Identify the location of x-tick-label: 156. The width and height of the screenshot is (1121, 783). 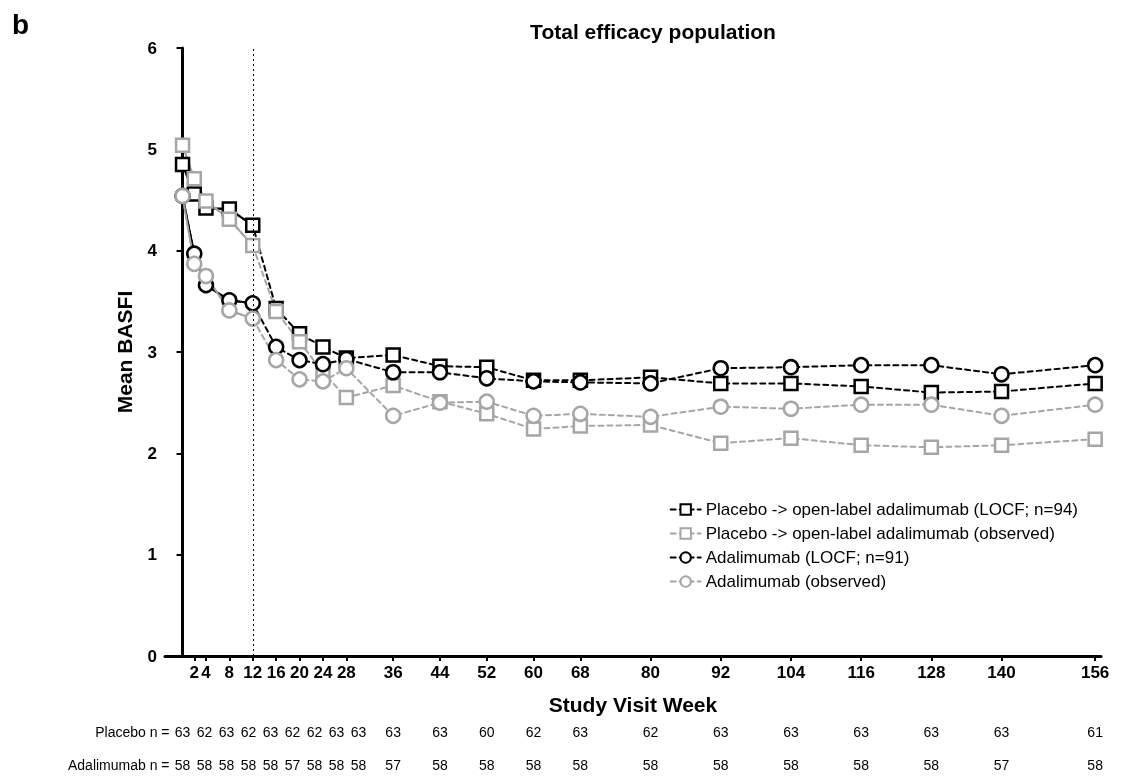
(1095, 672).